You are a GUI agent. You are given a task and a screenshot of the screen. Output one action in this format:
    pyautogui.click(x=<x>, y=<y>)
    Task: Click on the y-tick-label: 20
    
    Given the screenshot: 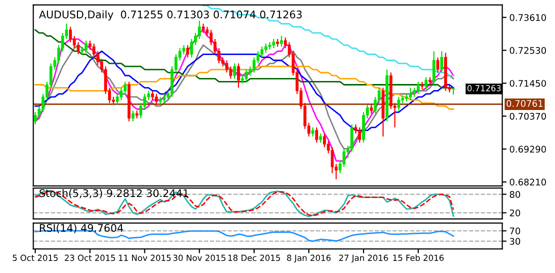 What is the action you would take?
    pyautogui.click(x=515, y=213)
    